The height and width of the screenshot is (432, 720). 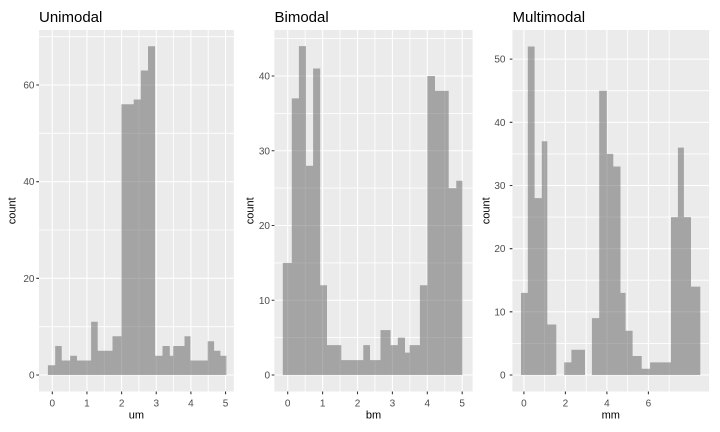 I want to click on svg-text: 50, so click(x=500, y=60).